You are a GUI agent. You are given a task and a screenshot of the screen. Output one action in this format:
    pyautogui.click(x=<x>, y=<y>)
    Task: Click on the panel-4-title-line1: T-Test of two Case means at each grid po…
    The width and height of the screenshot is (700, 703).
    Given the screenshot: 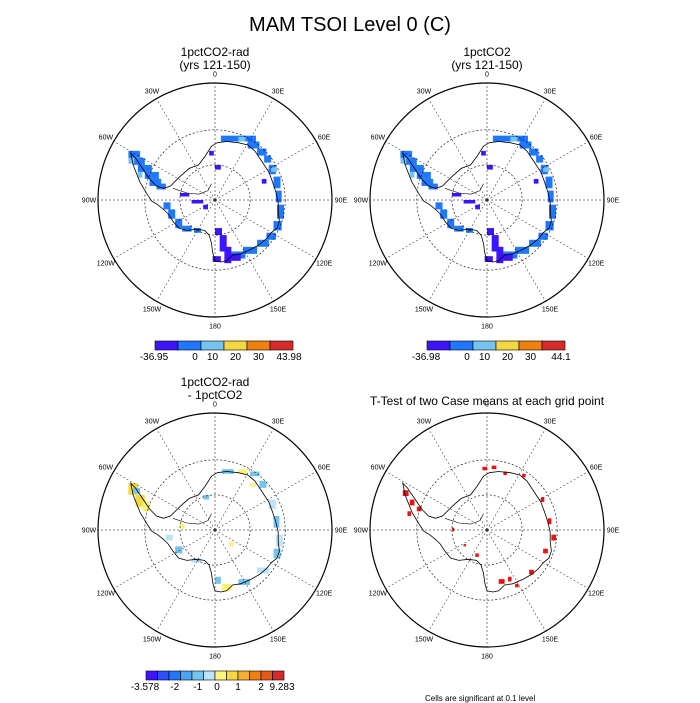 What is the action you would take?
    pyautogui.click(x=487, y=401)
    